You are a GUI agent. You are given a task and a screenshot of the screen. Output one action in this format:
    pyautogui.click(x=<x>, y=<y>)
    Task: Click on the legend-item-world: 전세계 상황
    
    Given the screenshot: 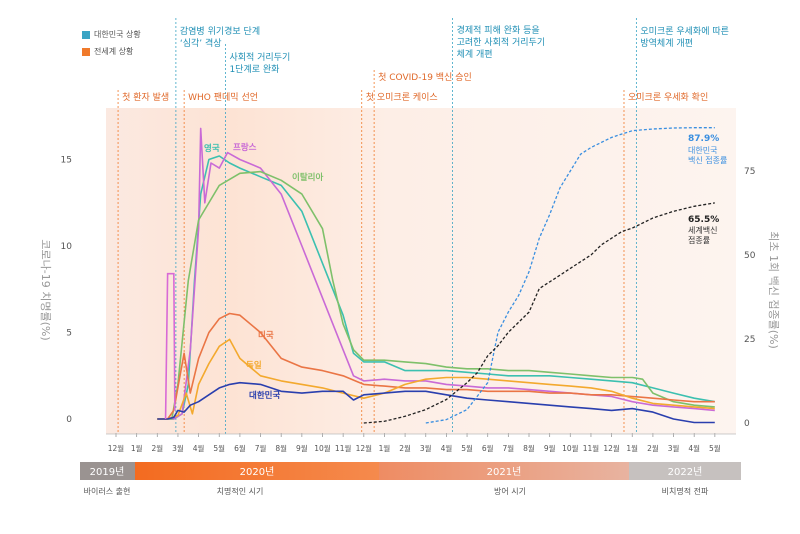 What is the action you would take?
    pyautogui.click(x=107, y=51)
    